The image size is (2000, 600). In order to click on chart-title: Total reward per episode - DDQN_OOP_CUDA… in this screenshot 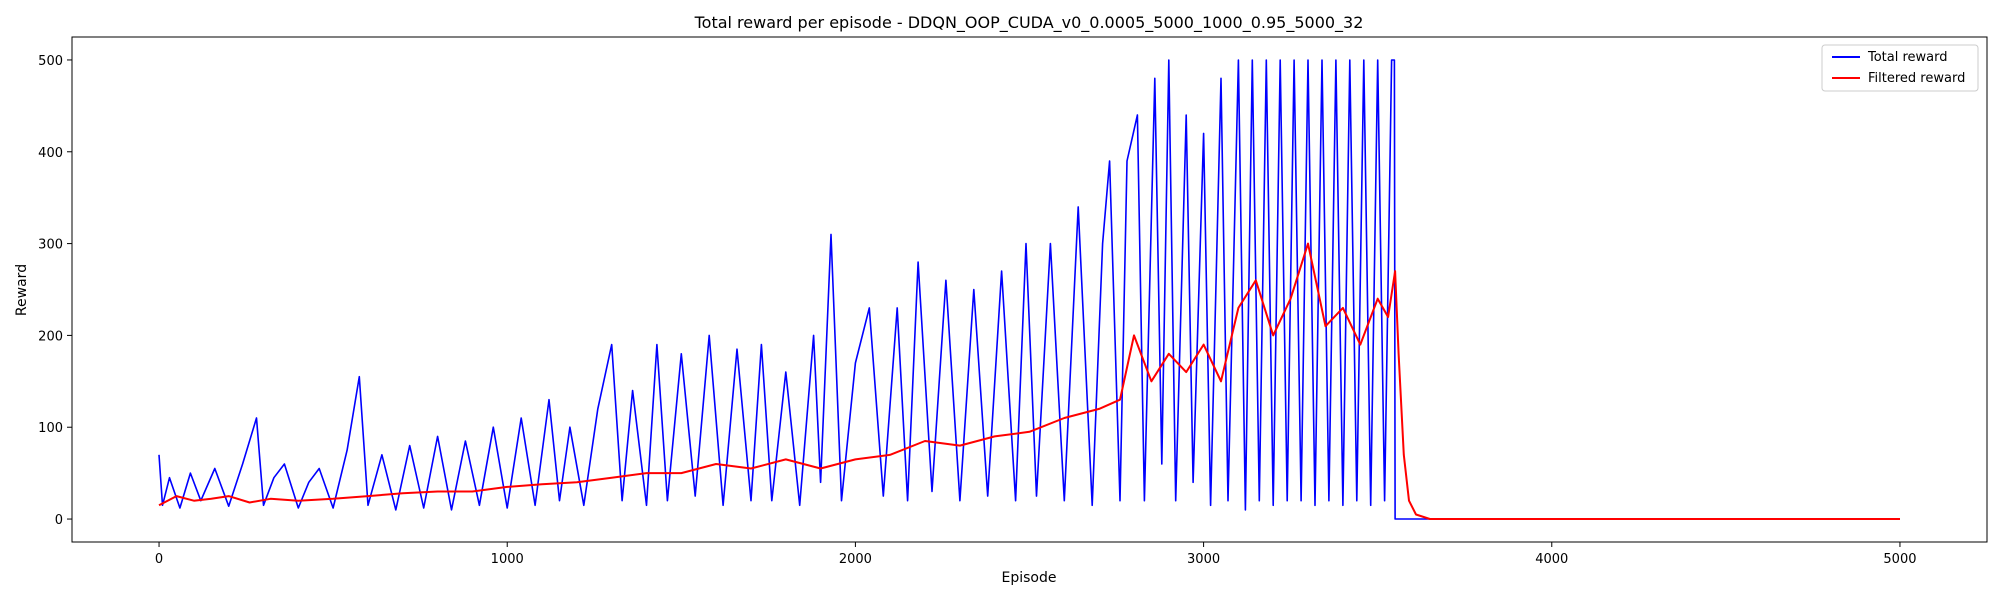, I will do `click(1029, 23)`.